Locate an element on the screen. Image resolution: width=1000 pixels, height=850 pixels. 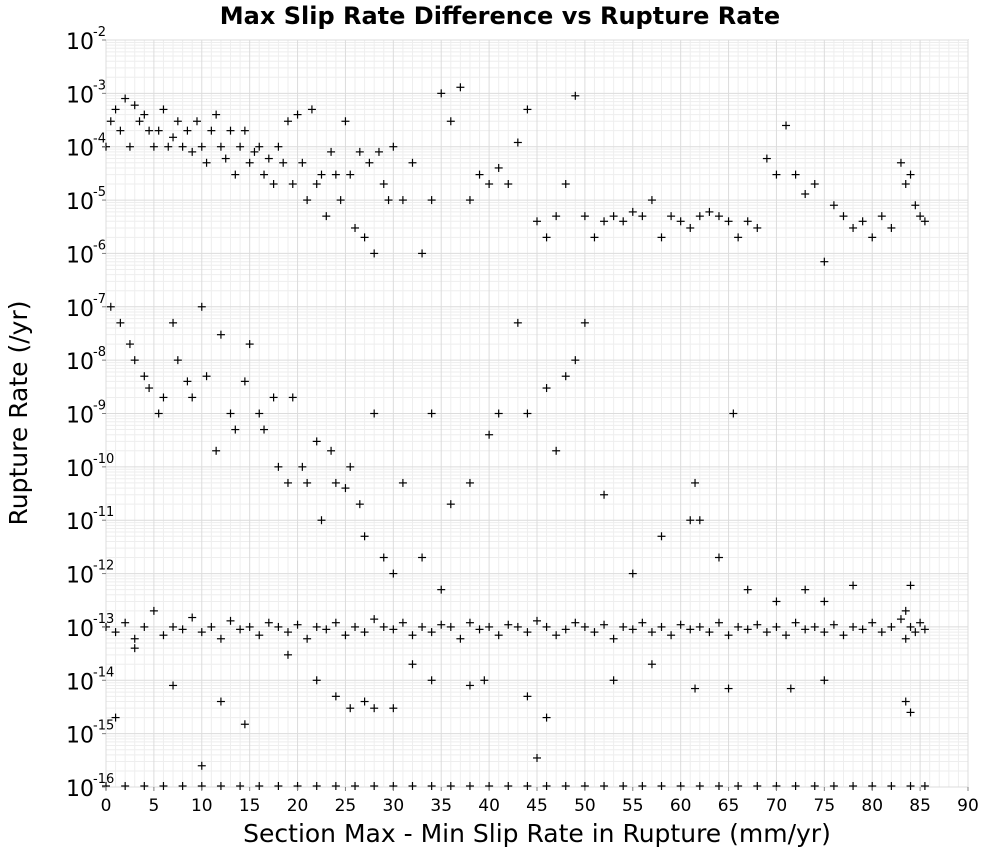
x-tick-label: 70 is located at coordinates (777, 806).